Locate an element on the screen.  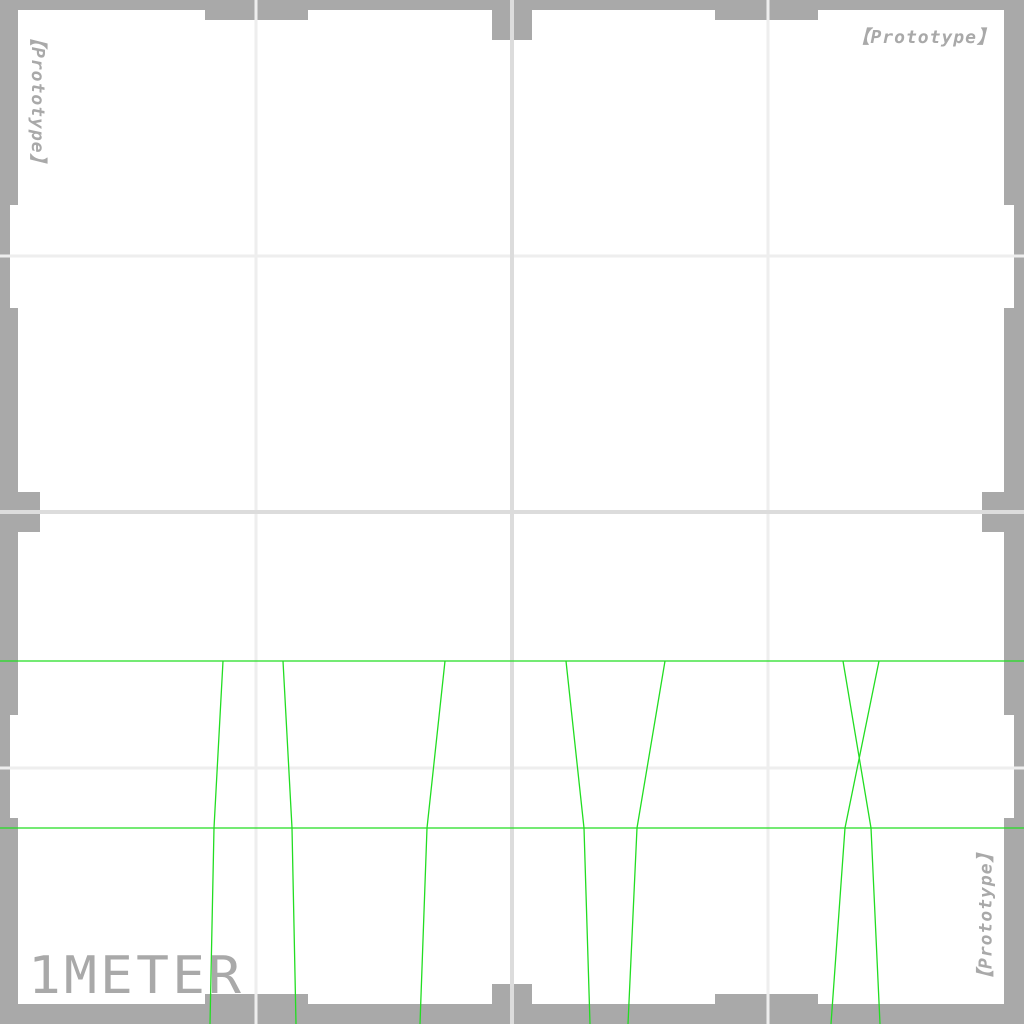
prototype-watermark-top-right: 【Prototype】 is located at coordinates (923, 37).